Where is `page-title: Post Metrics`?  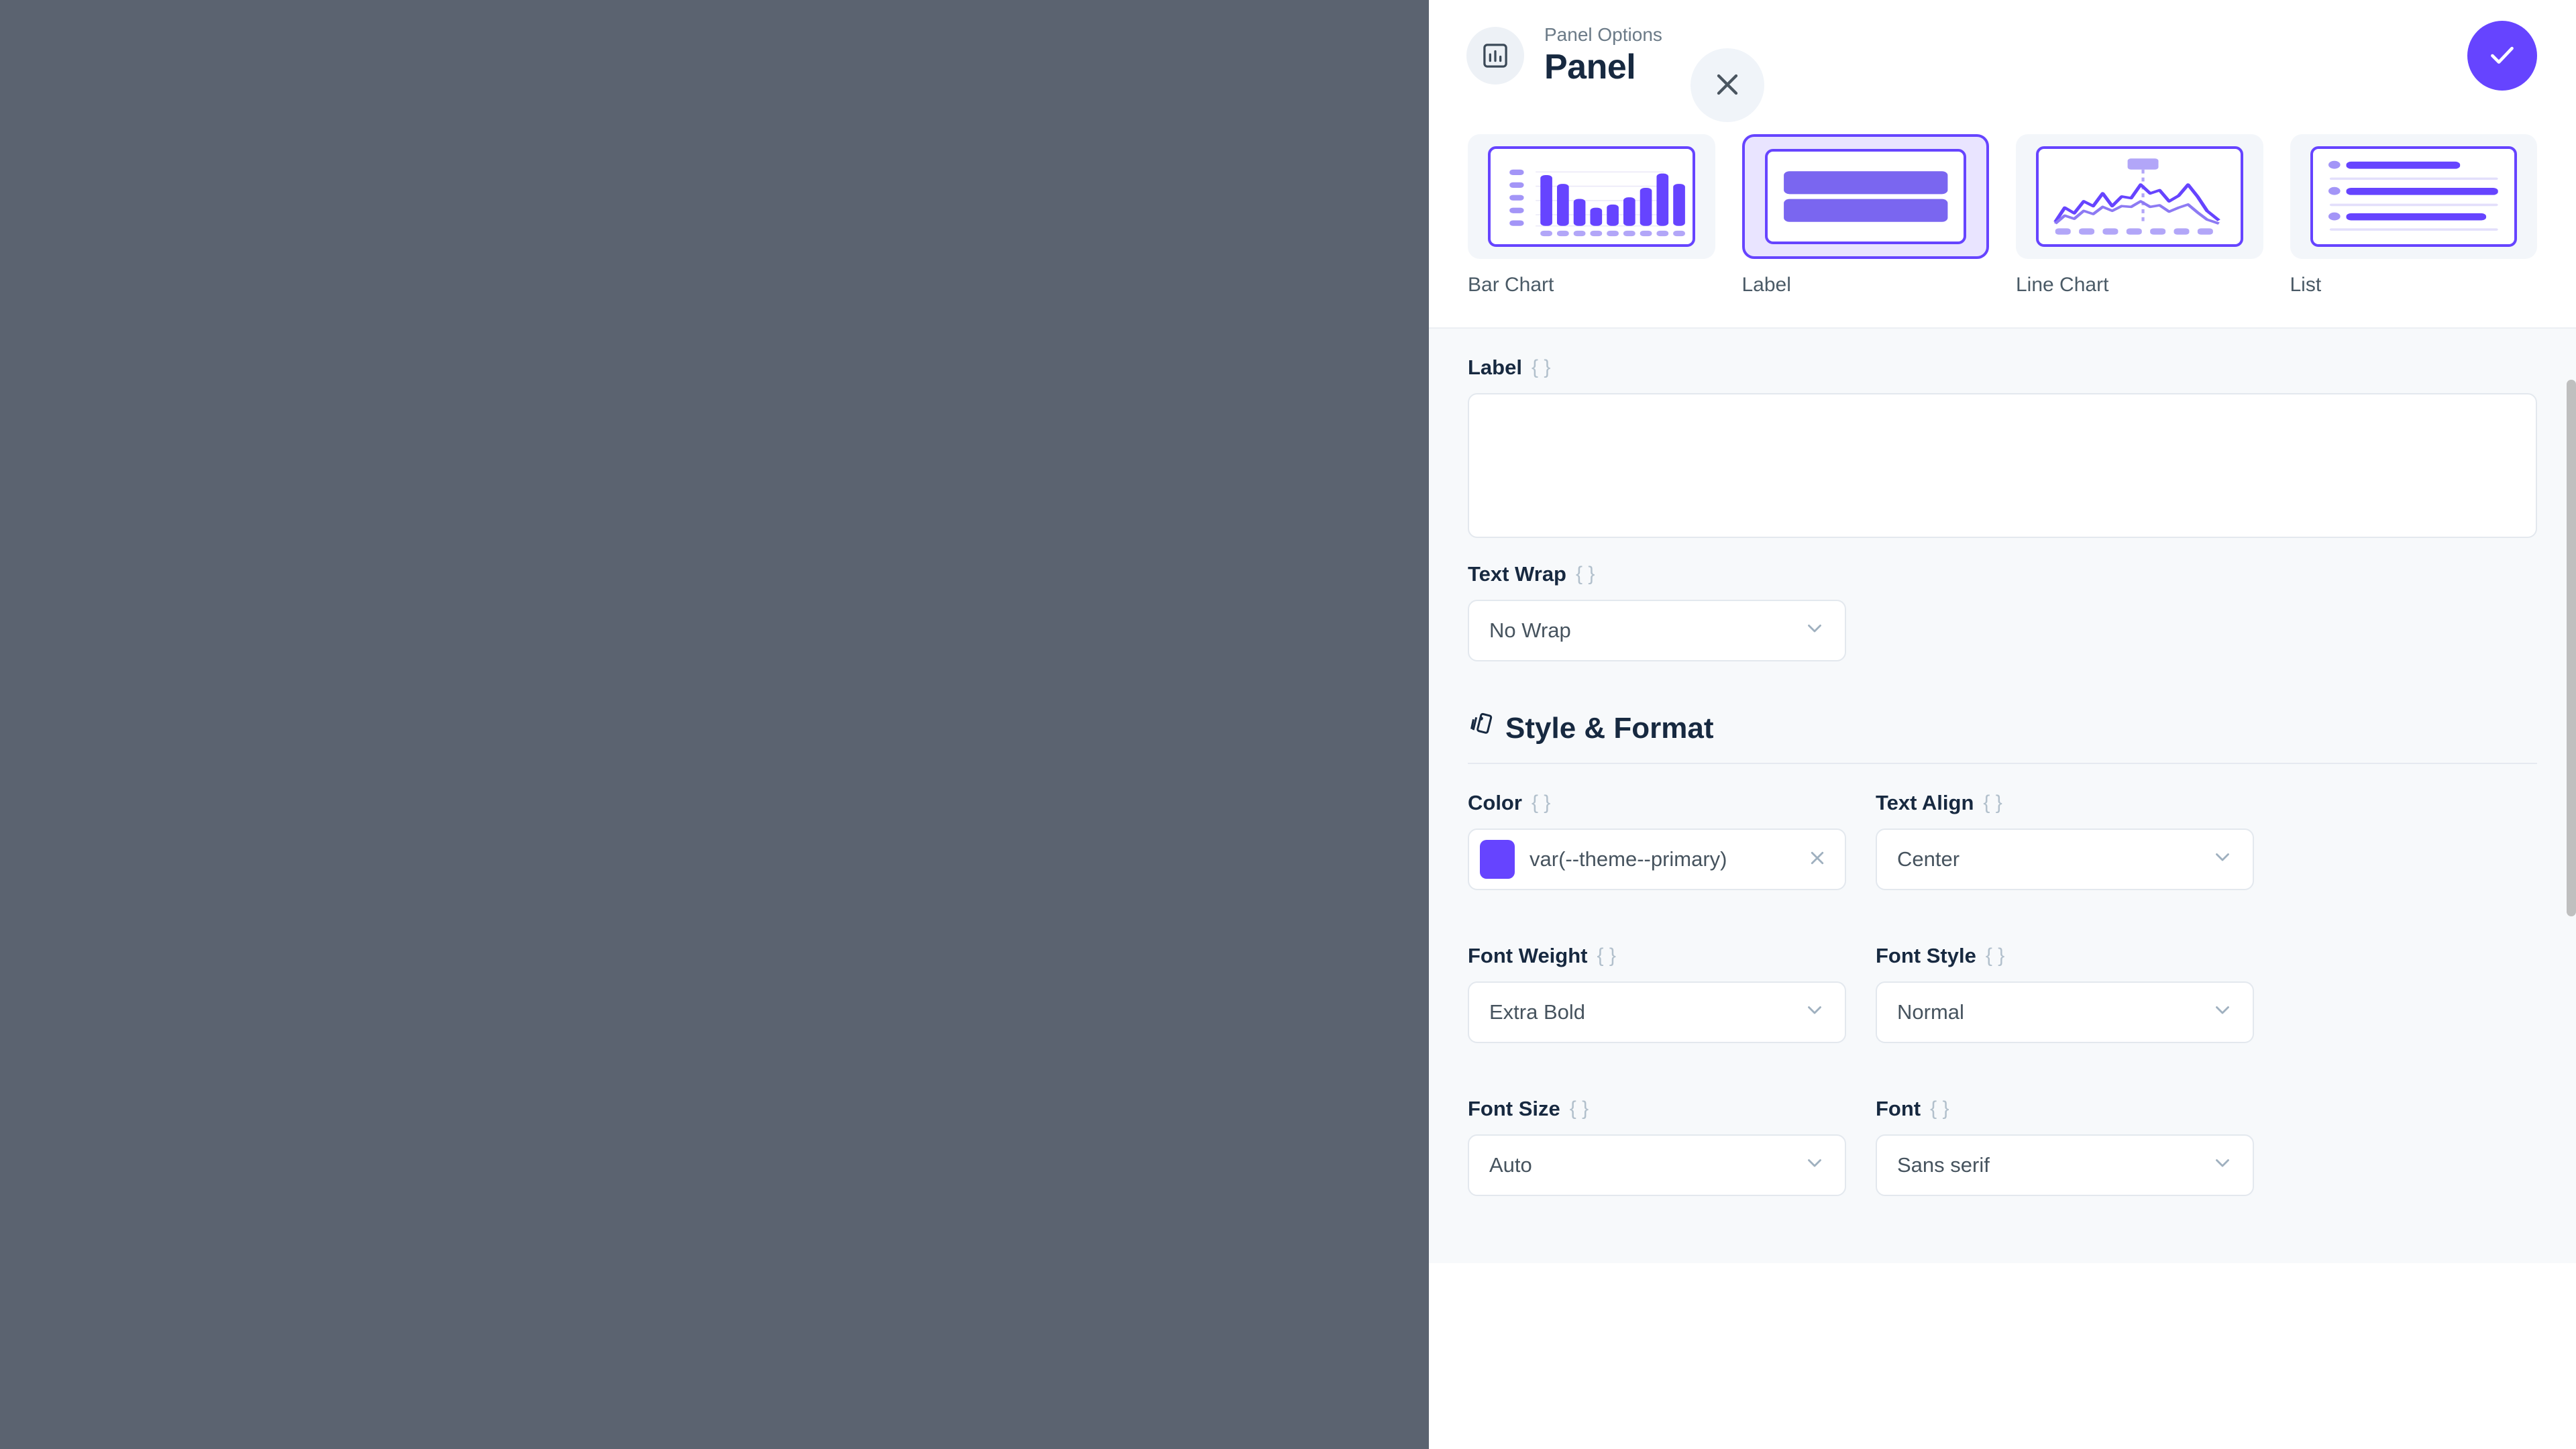 page-title: Post Metrics is located at coordinates (580, 65).